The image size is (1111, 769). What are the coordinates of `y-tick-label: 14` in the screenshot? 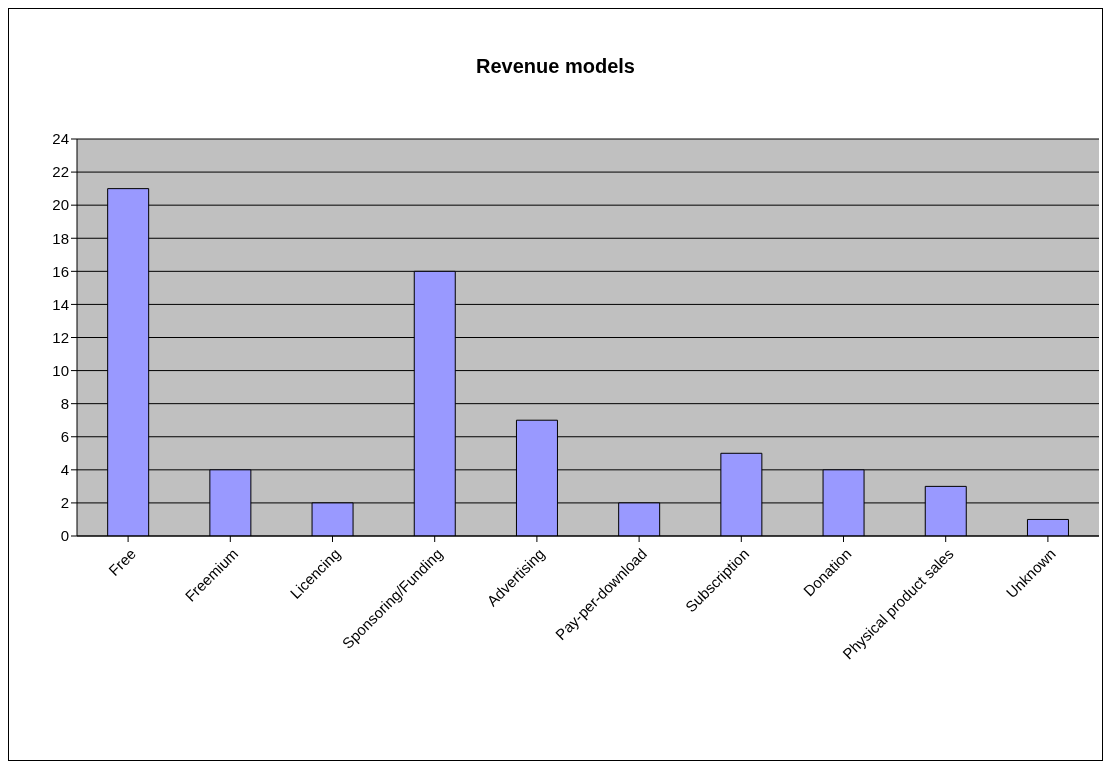 It's located at (60, 304).